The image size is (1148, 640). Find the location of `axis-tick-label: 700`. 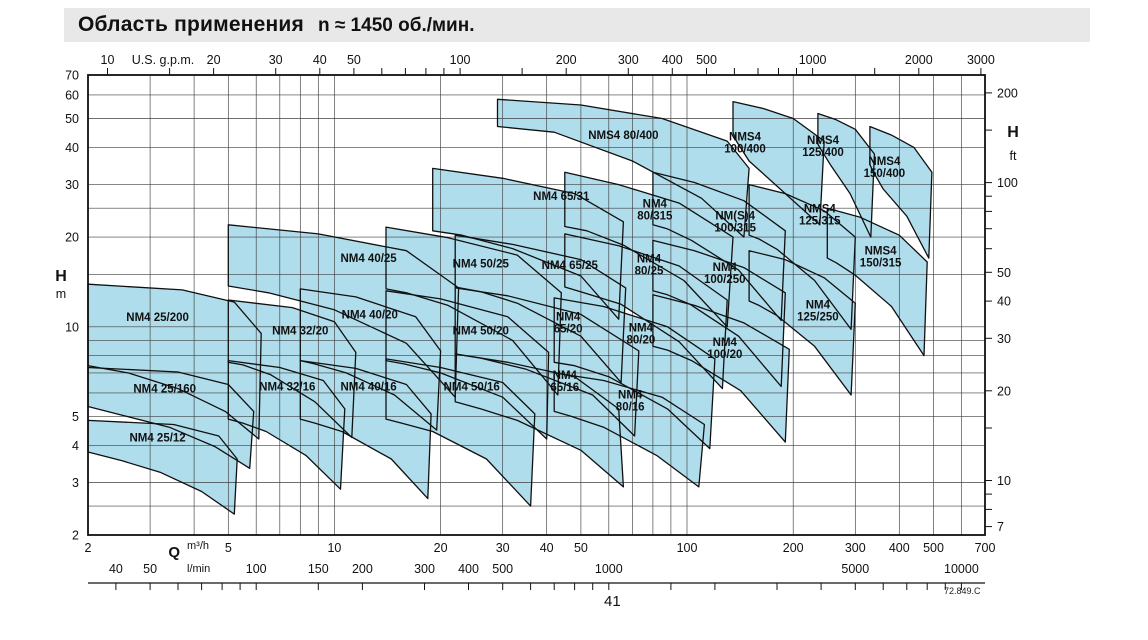

axis-tick-label: 700 is located at coordinates (985, 548).